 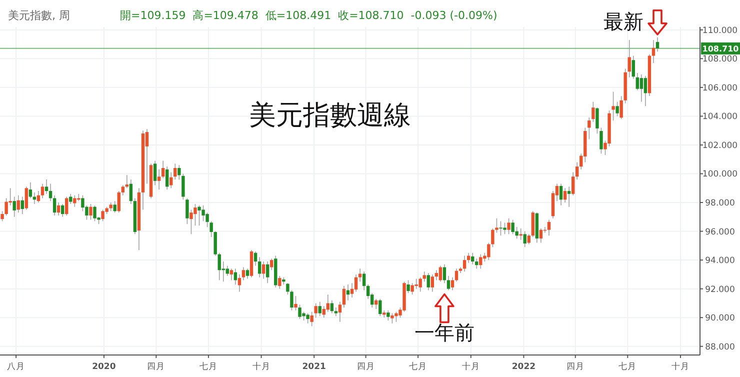 I want to click on x-tick-label: 2022, so click(x=524, y=367).